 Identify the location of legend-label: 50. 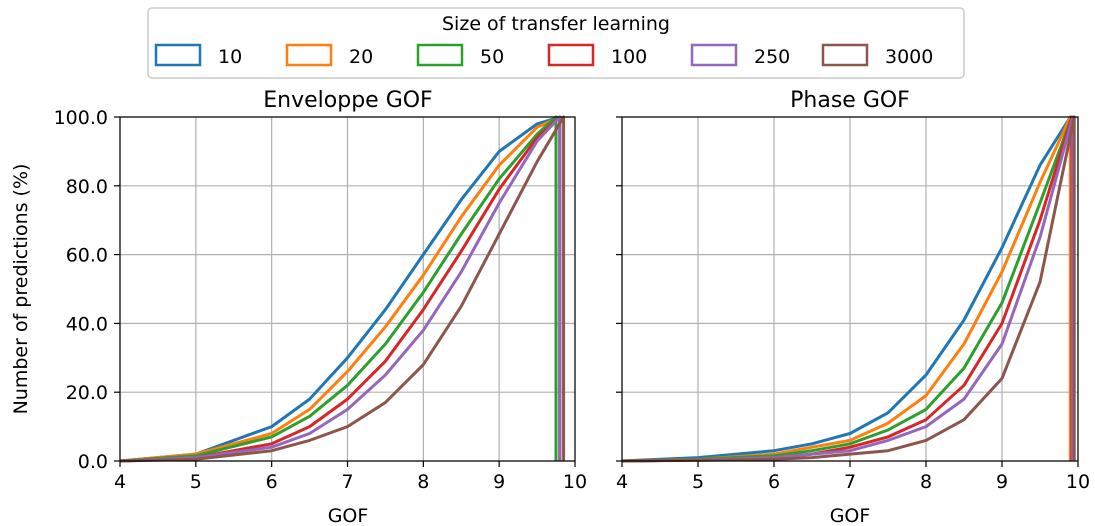
(492, 57).